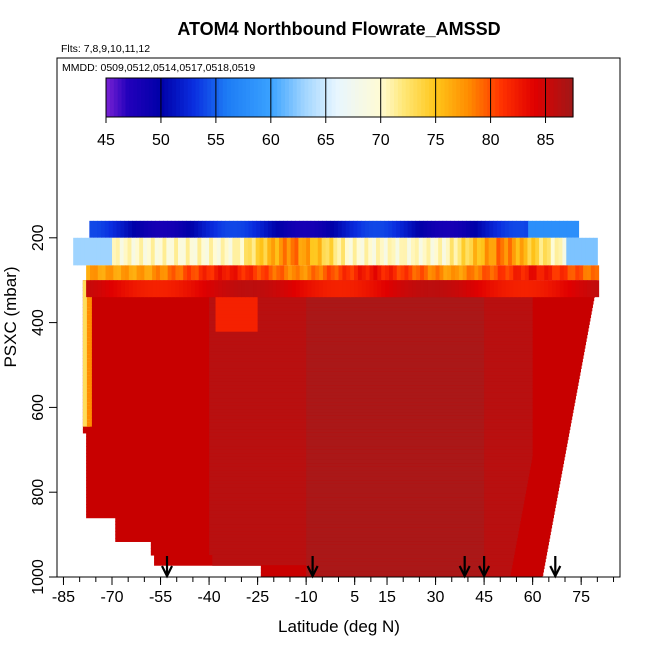 The image size is (650, 650). Describe the element at coordinates (339, 97) in the screenshot. I see `colorbar` at that location.